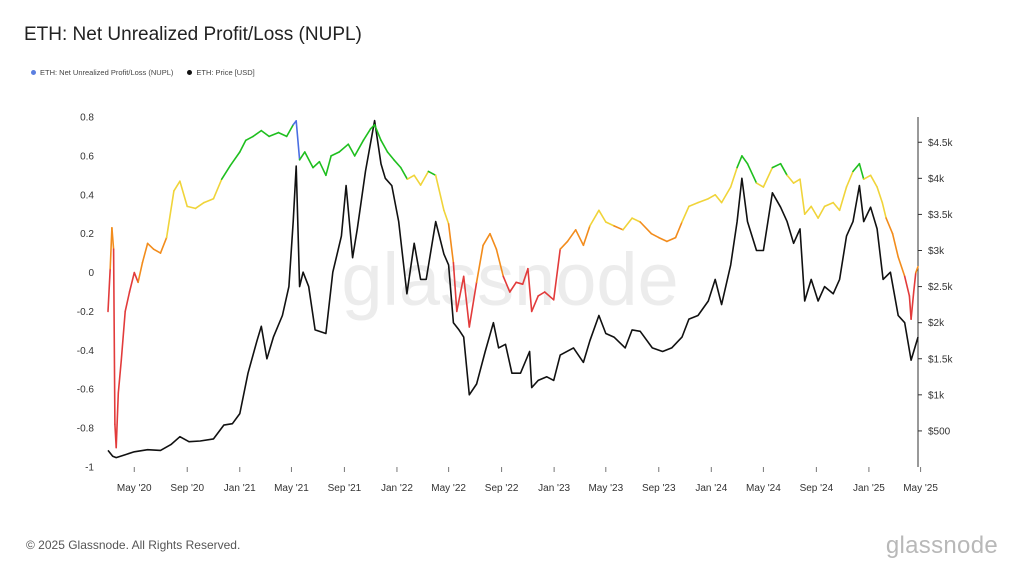 The image size is (1024, 576). I want to click on right-axis-tick-label: $2.5k, so click(940, 287).